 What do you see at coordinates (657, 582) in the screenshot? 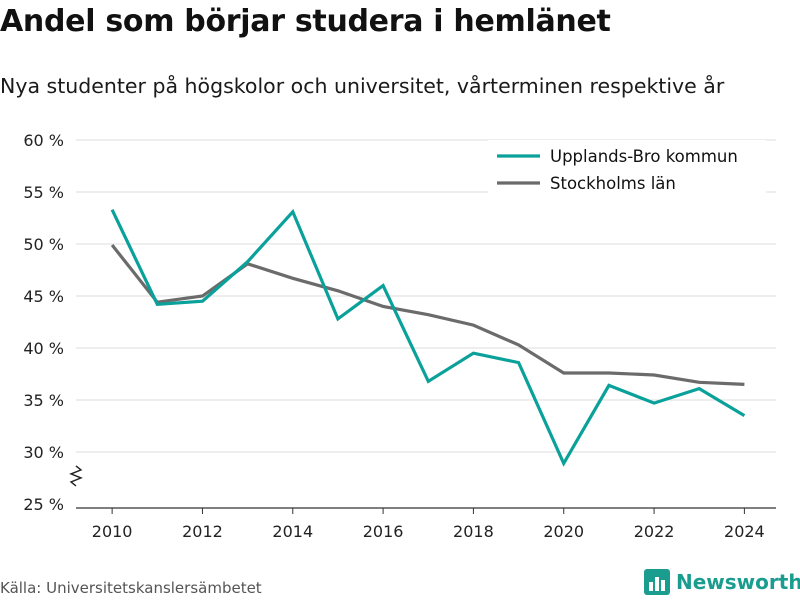
I see `bar-chart-logo-icon` at bounding box center [657, 582].